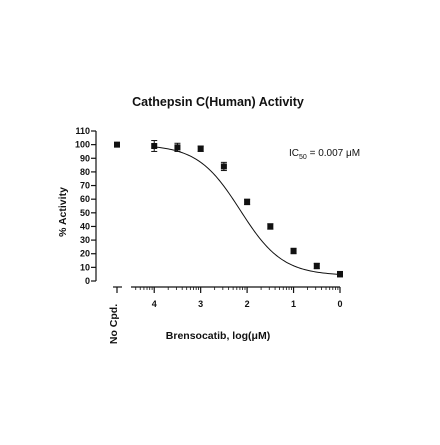 This screenshot has height=445, width=440. Describe the element at coordinates (293, 304) in the screenshot. I see `x-tick-label: 1` at that location.